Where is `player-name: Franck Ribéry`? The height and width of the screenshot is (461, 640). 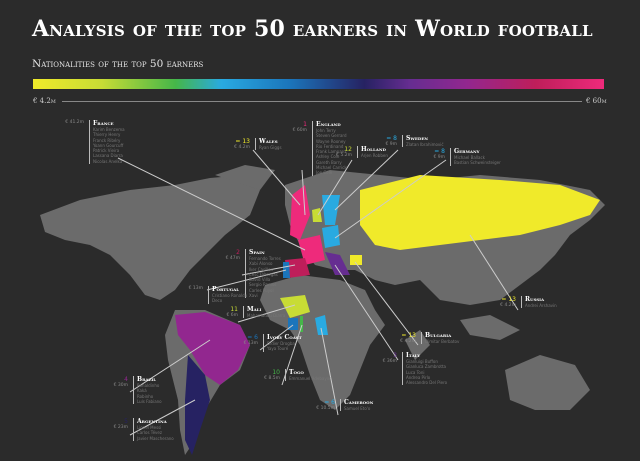
player-name: Franck Ribéry is located at coordinates (107, 140).